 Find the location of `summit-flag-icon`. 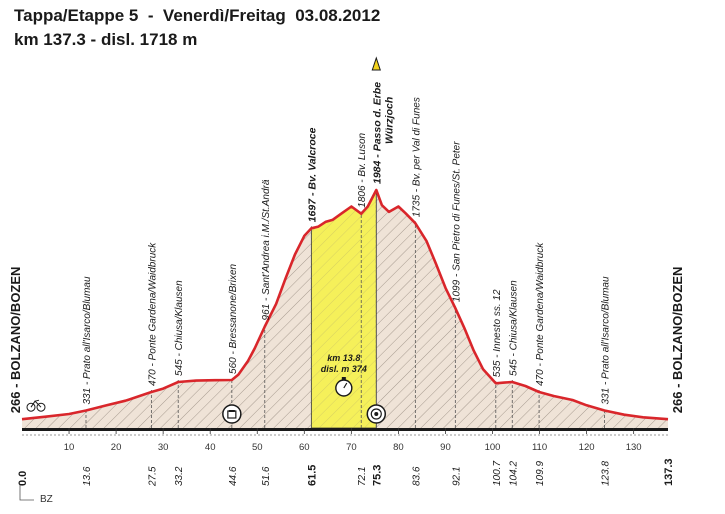

summit-flag-icon is located at coordinates (376, 63).